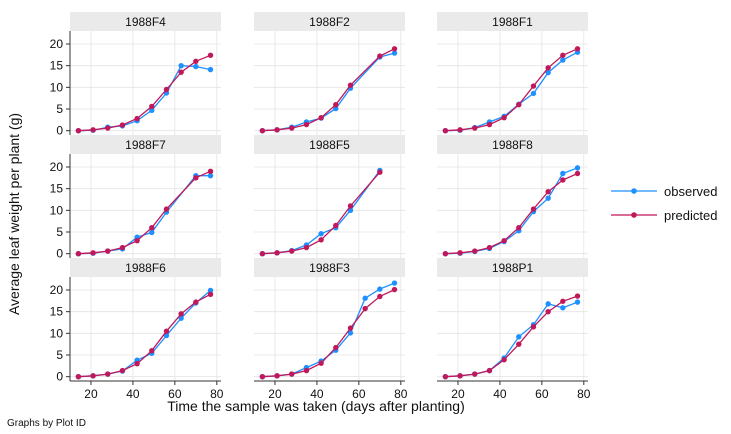 The height and width of the screenshot is (434, 731). What do you see at coordinates (329, 22) in the screenshot?
I see `panel-title: 1988F2` at bounding box center [329, 22].